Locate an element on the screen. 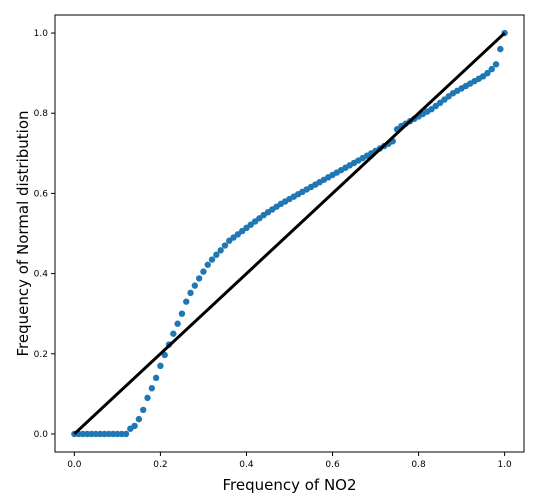 The width and height of the screenshot is (550, 502). y-tick-label: 0.6 is located at coordinates (41, 194).